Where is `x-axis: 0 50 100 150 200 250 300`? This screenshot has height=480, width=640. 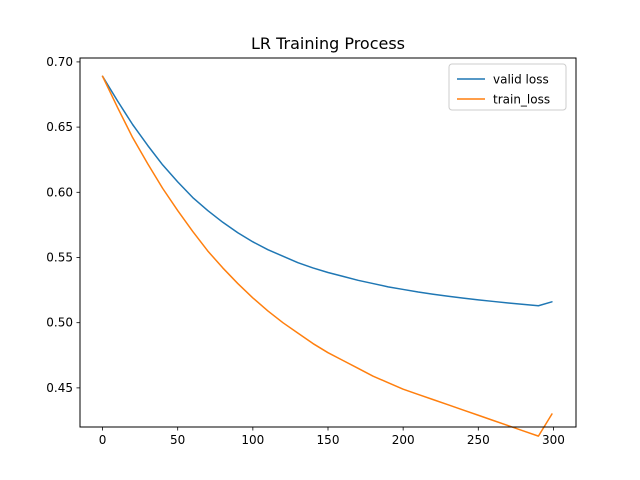 x-axis: 0 50 100 150 200 250 300 is located at coordinates (332, 437).